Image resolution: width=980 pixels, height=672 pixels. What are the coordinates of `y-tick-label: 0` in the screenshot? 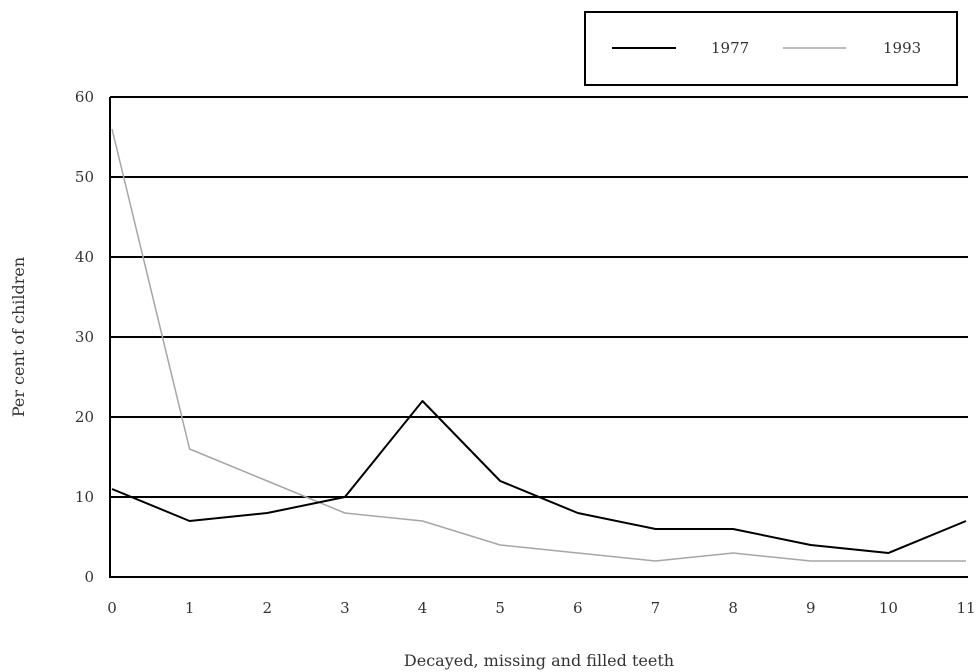 It's located at (89, 577).